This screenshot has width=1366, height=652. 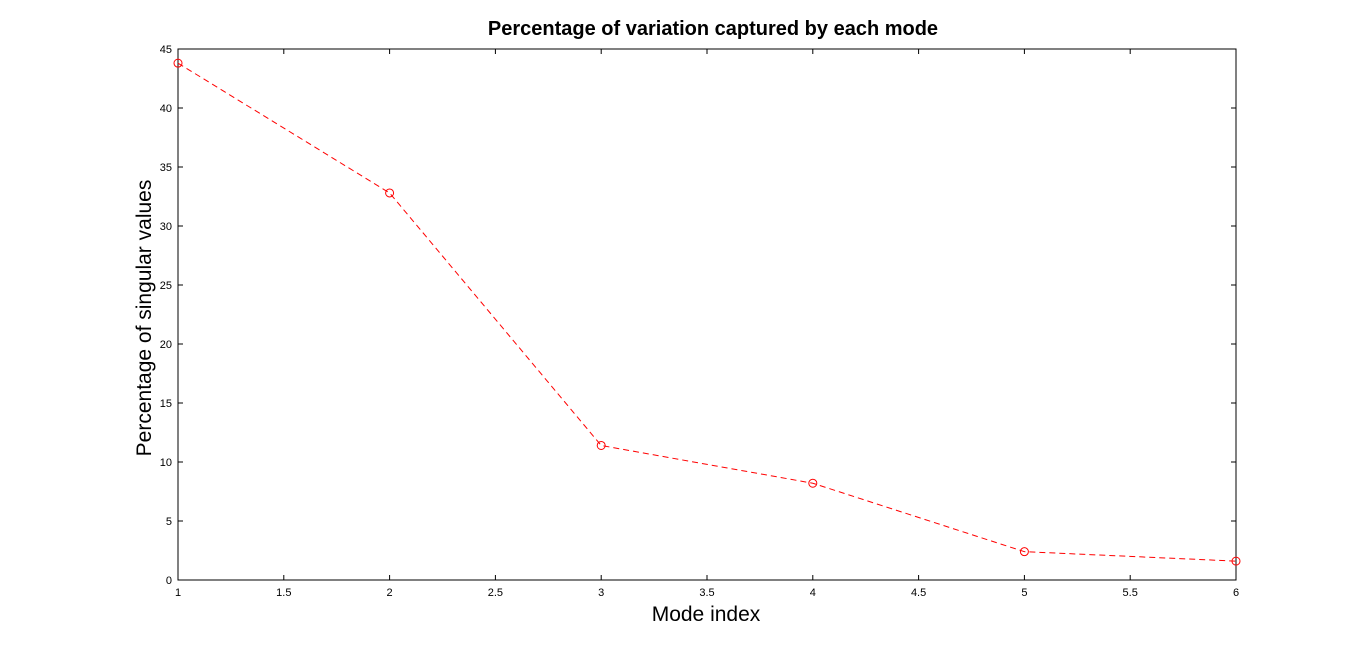 I want to click on x-tick-label: 3, so click(x=601, y=593).